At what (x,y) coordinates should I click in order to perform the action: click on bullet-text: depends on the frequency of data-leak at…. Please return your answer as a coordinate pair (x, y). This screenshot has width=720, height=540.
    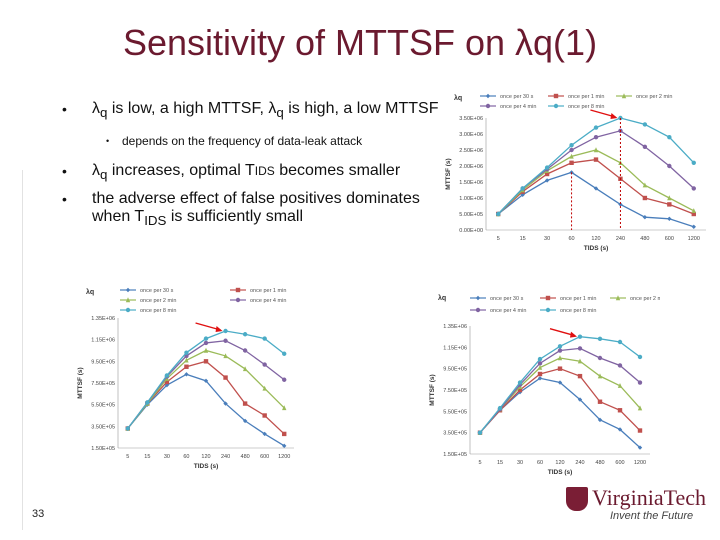
    Looking at the image, I should click on (242, 141).